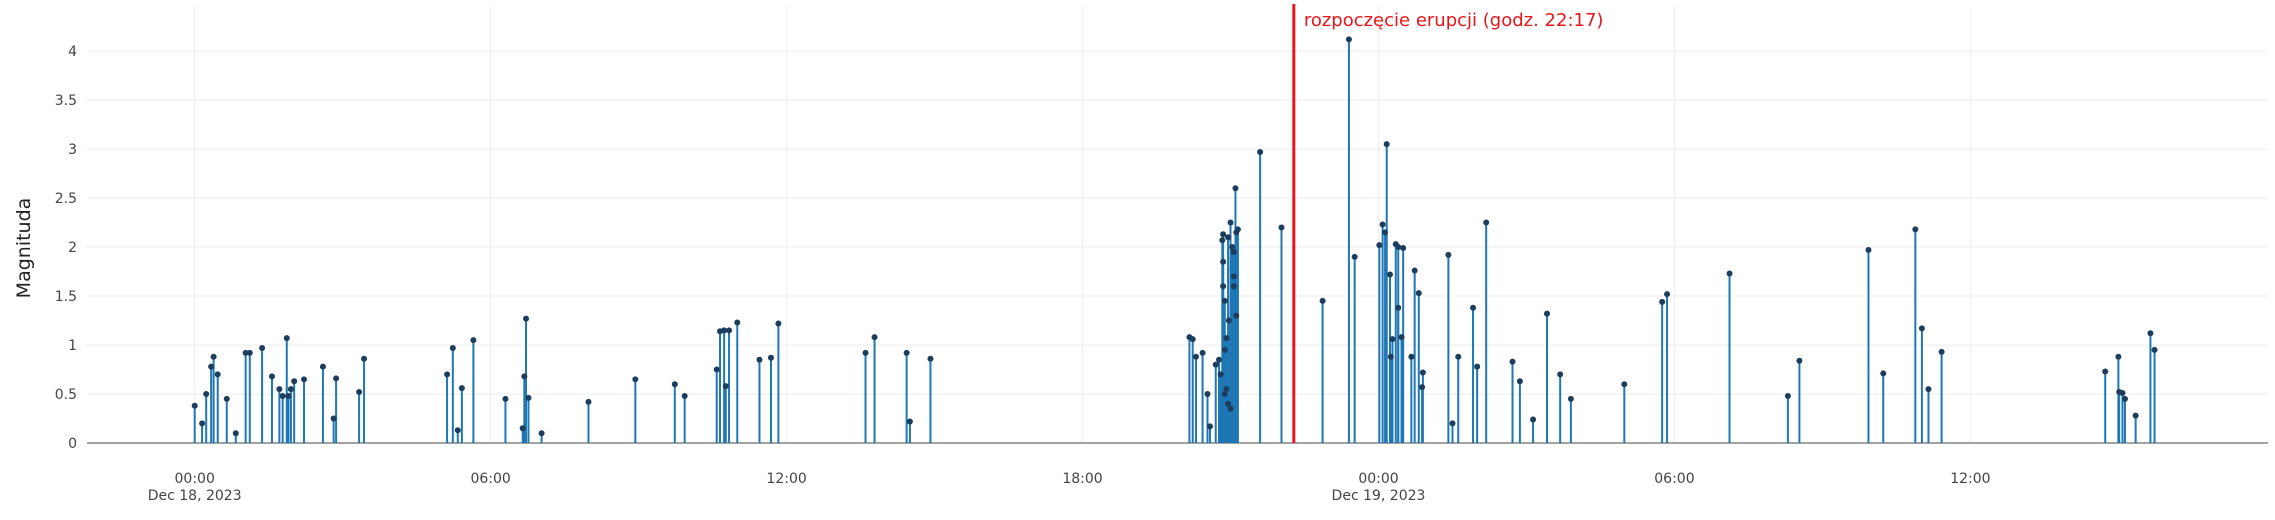  Describe the element at coordinates (1082, 479) in the screenshot. I see `x-tick-label: 18:00` at that location.